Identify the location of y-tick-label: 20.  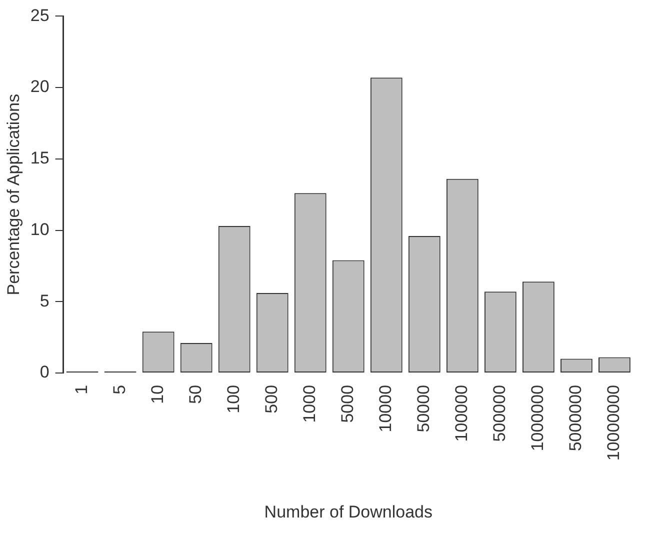
(40, 86).